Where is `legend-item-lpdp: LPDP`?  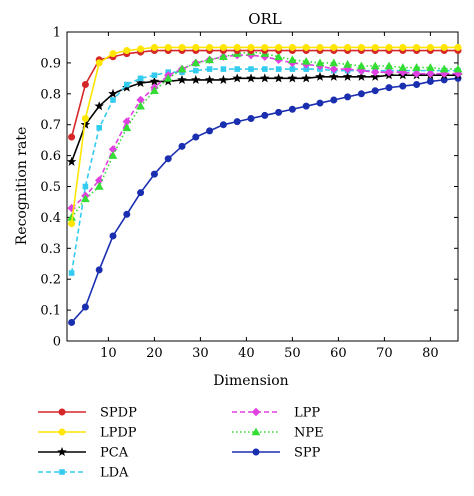 legend-item-lpdp: LPDP is located at coordinates (87, 433).